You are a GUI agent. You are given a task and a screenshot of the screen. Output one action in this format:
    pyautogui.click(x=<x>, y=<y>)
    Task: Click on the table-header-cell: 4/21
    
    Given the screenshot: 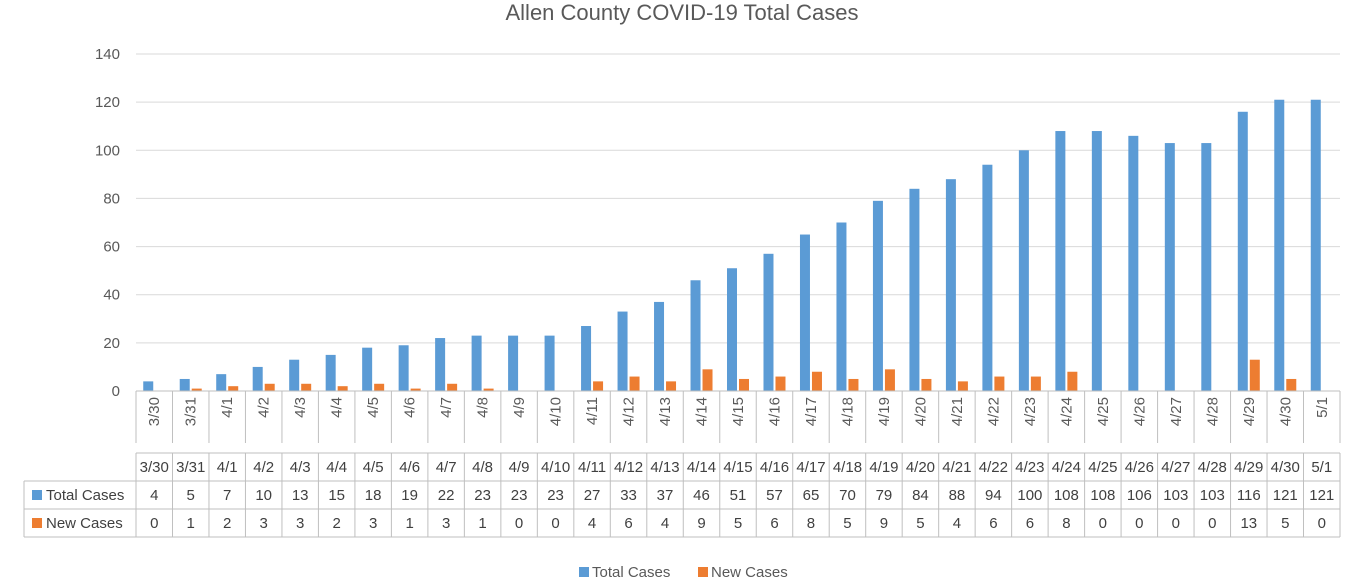 What is the action you would take?
    pyautogui.click(x=956, y=467)
    